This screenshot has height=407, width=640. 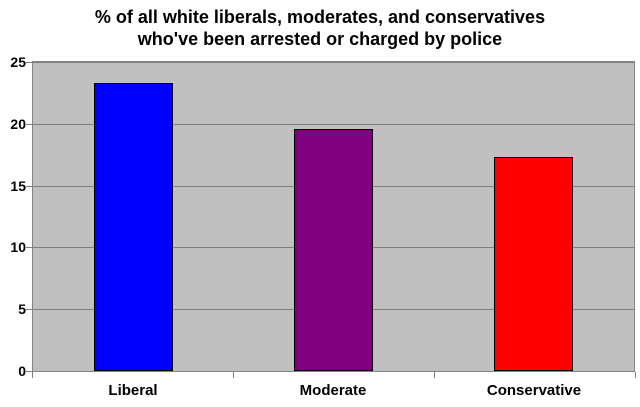 I want to click on x-label-liberal: Liberal, so click(x=133, y=390).